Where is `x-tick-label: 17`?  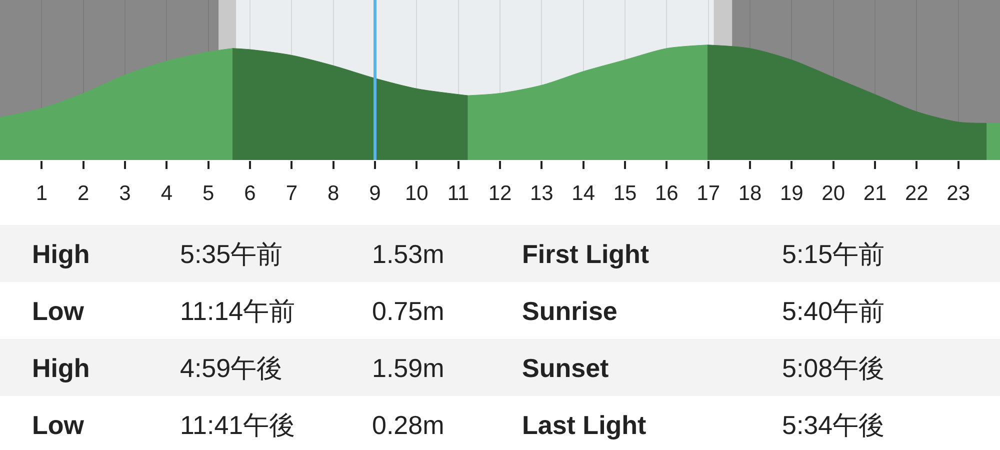
x-tick-label: 17 is located at coordinates (708, 194).